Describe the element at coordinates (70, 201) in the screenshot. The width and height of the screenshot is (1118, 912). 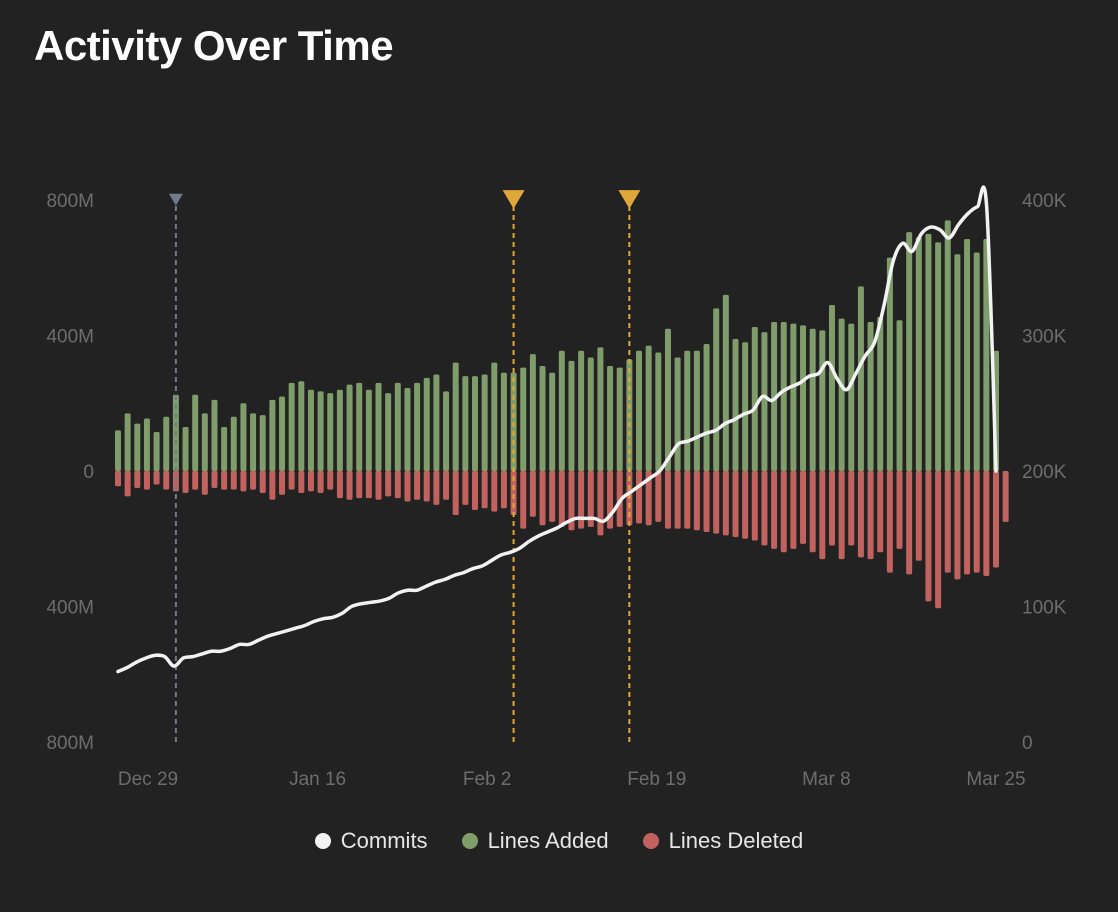
I see `y-left-tick-label: 800M` at that location.